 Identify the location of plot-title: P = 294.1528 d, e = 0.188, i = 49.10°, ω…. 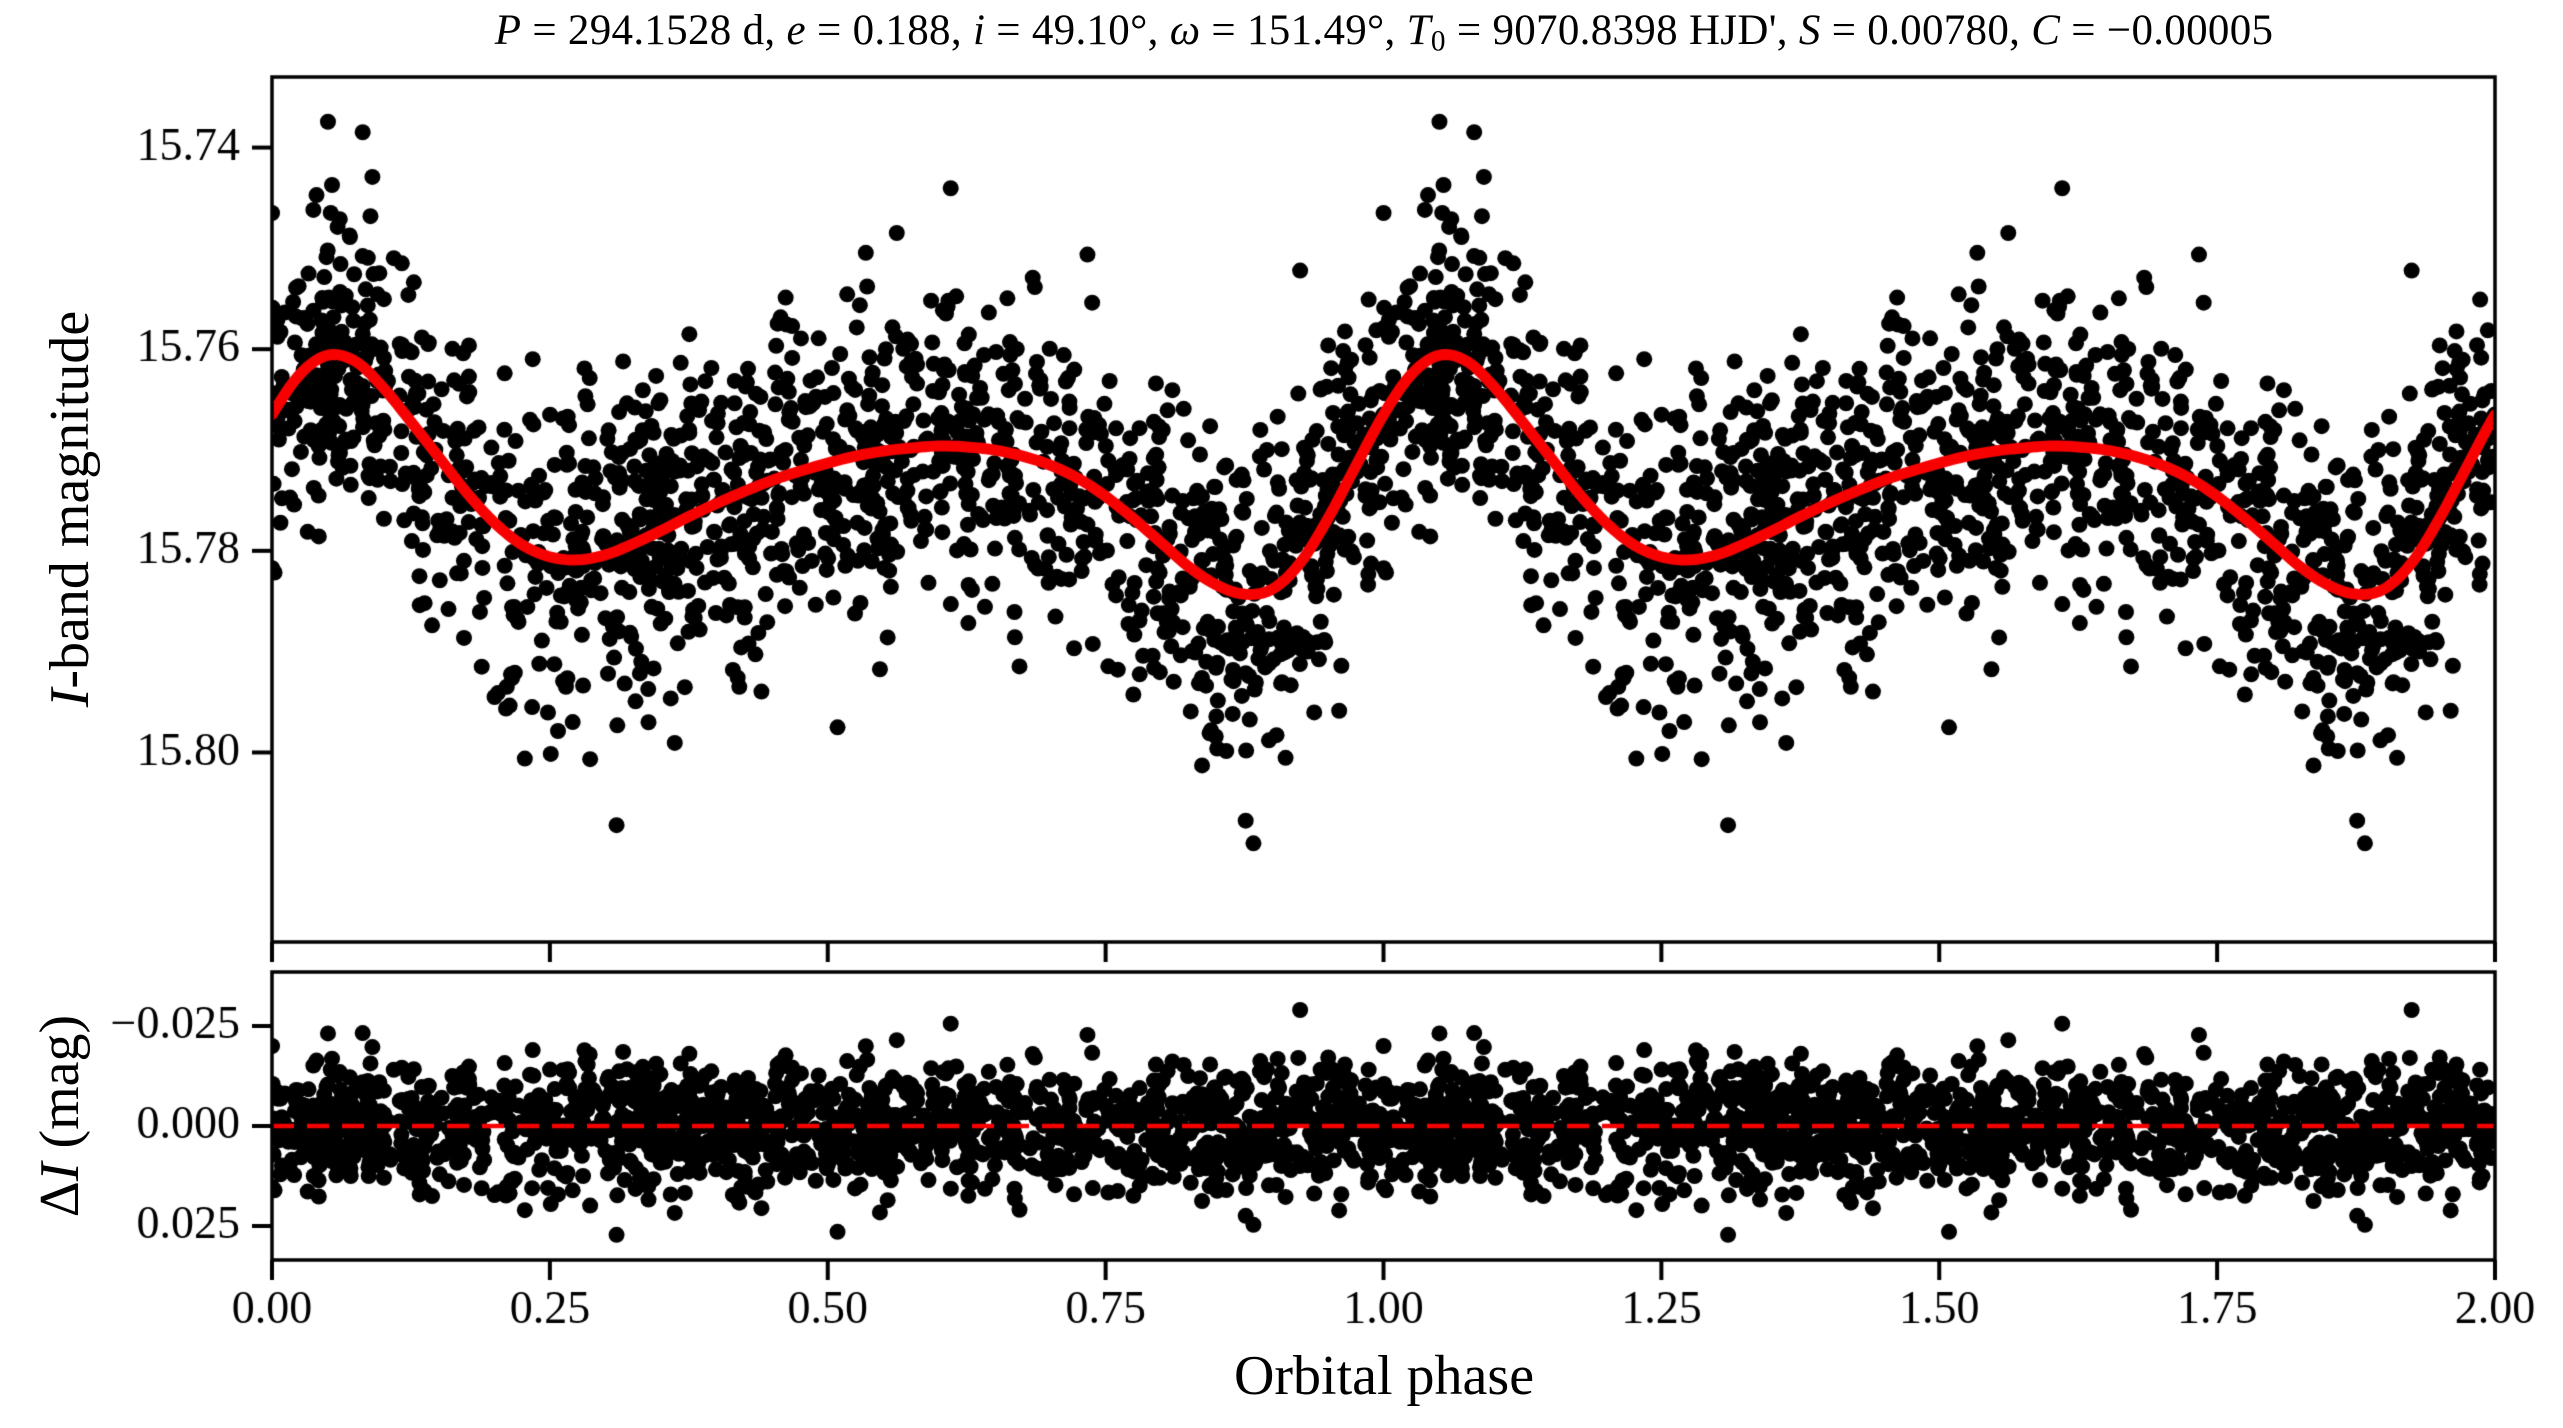
(1384, 32).